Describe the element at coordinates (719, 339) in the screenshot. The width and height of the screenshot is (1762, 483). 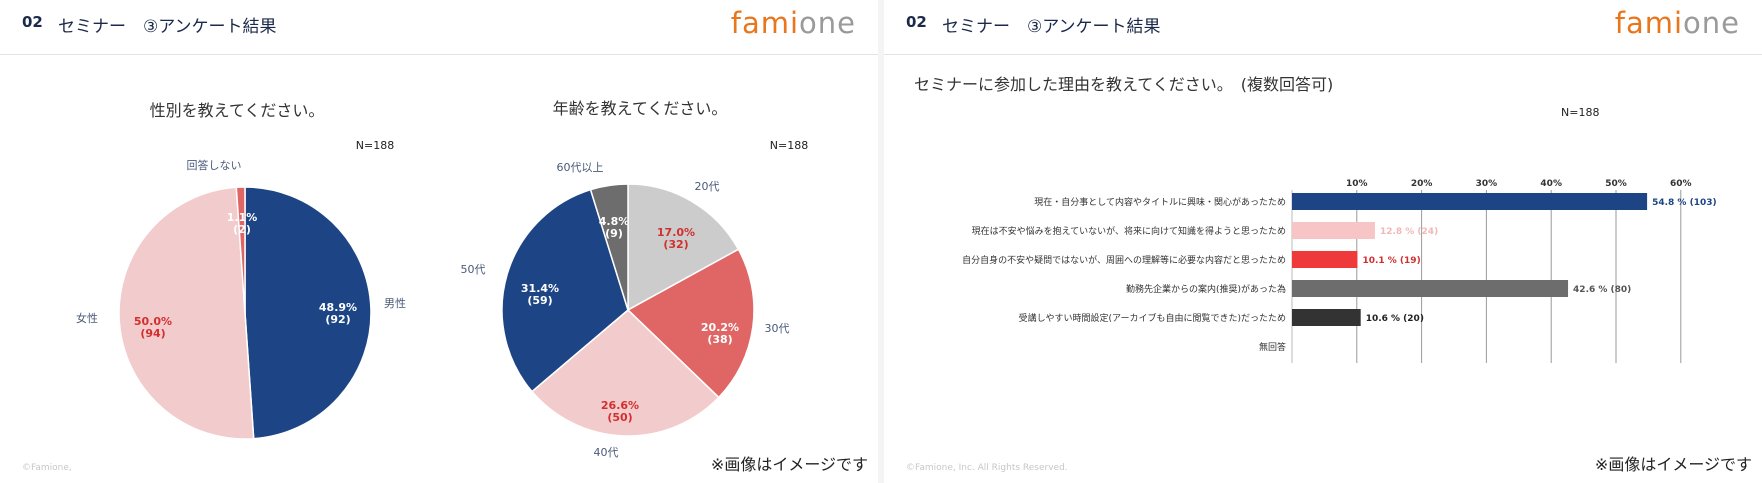
I see `pie-count-label: (38)` at that location.